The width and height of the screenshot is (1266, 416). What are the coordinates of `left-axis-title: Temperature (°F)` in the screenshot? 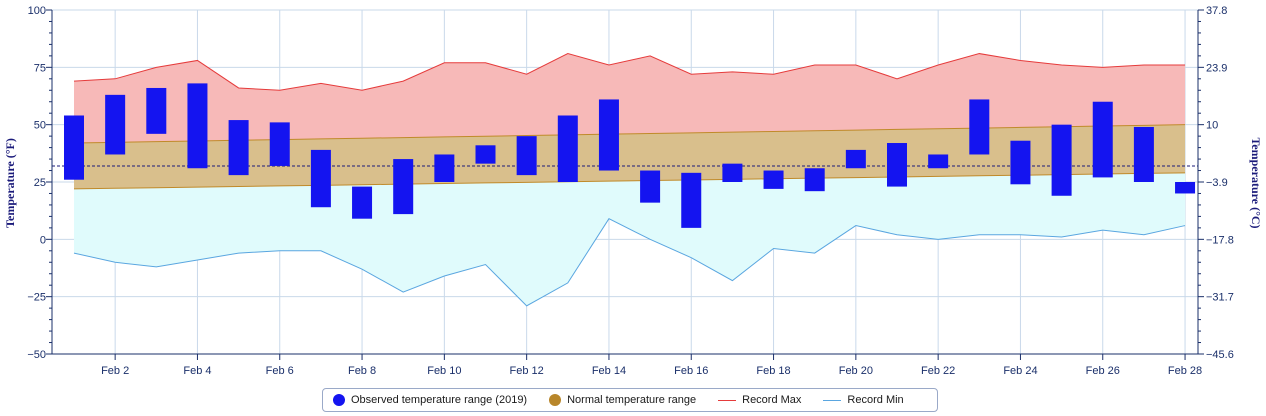 It's located at (10, 183).